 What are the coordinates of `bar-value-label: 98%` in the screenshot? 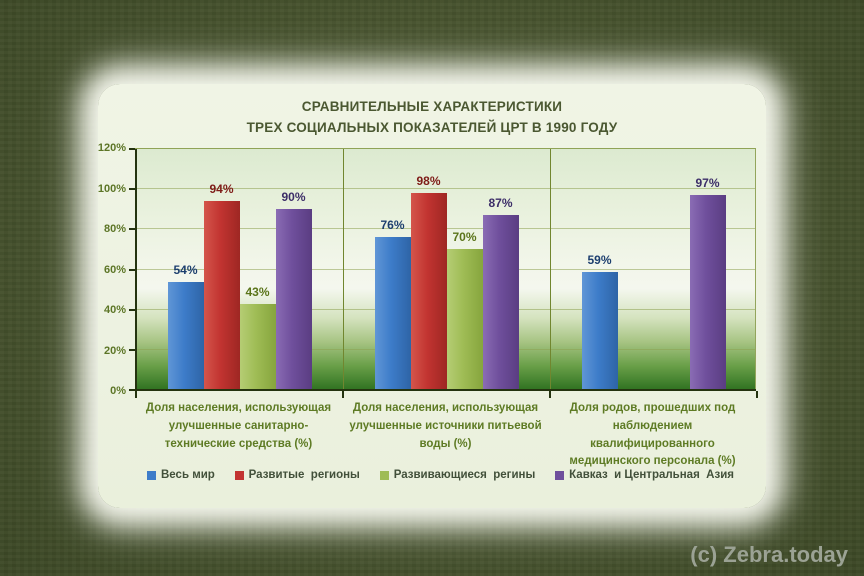 It's located at (428, 181).